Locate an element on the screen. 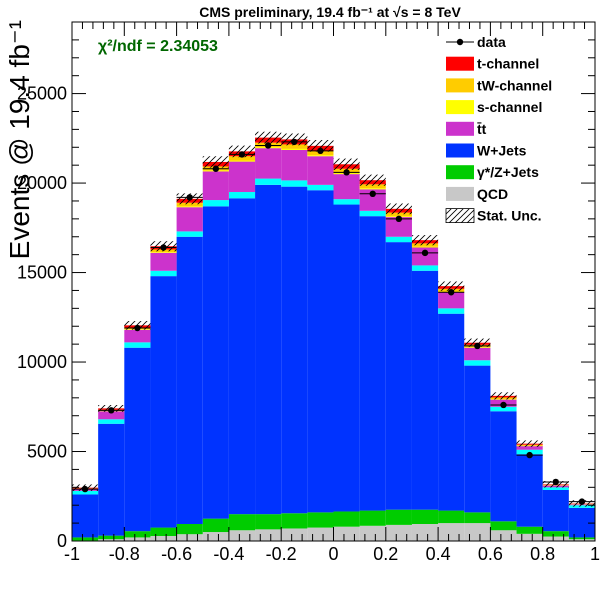  legend-label-1: t-channel is located at coordinates (508, 64).